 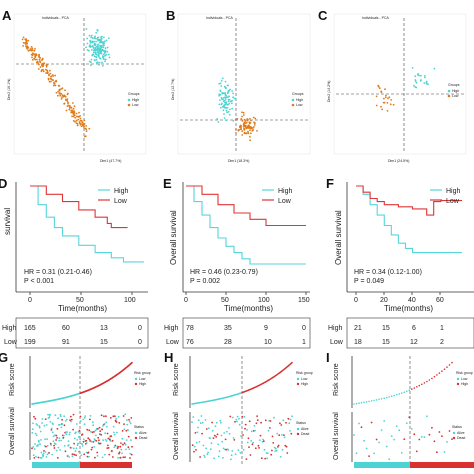 I want to click on risk-count: 1, so click(x=442, y=328).